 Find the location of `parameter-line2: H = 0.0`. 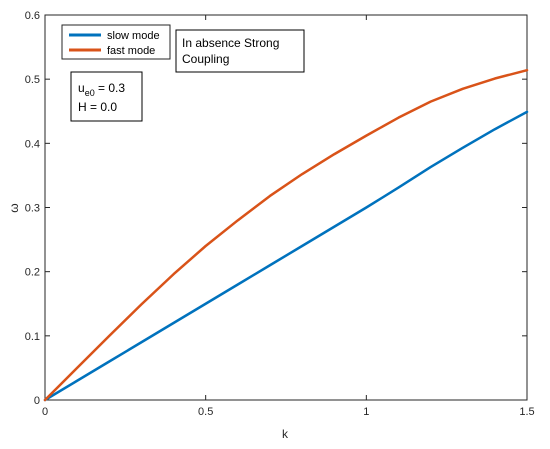

parameter-line2: H = 0.0 is located at coordinates (97, 107).